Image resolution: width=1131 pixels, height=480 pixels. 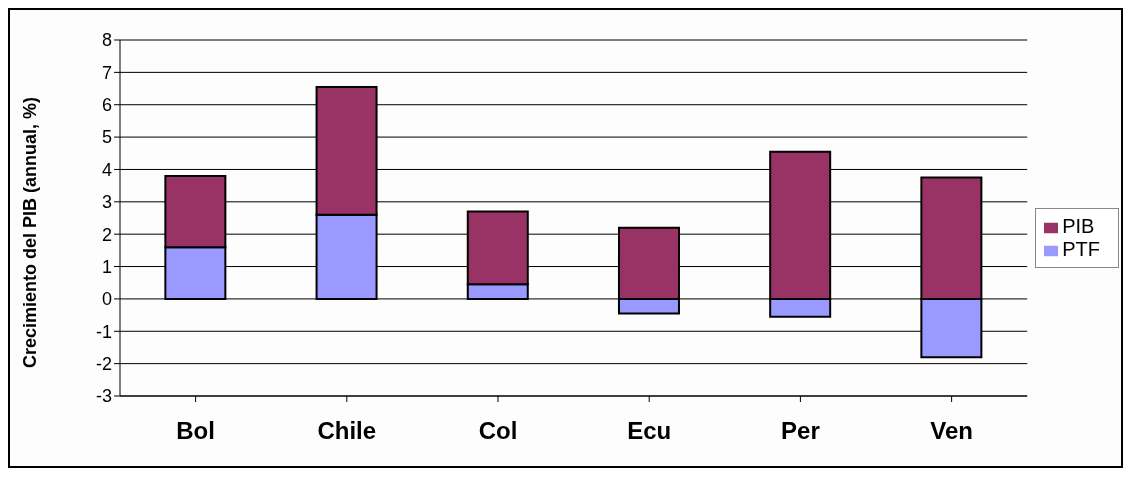 What do you see at coordinates (951, 431) in the screenshot?
I see `x-tick-label: Ven` at bounding box center [951, 431].